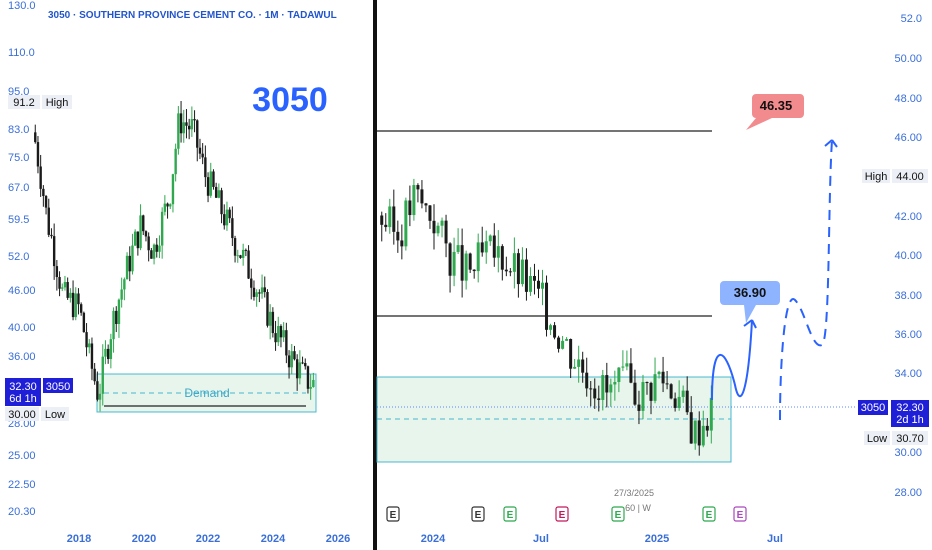  Describe the element at coordinates (22, 485) in the screenshot. I see `left-y-tick: 22.50` at that location.